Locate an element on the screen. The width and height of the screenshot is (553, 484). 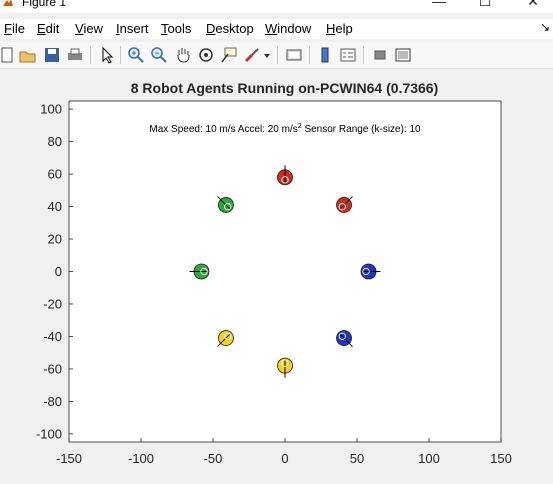
figure-toolbar is located at coordinates (276, 55).